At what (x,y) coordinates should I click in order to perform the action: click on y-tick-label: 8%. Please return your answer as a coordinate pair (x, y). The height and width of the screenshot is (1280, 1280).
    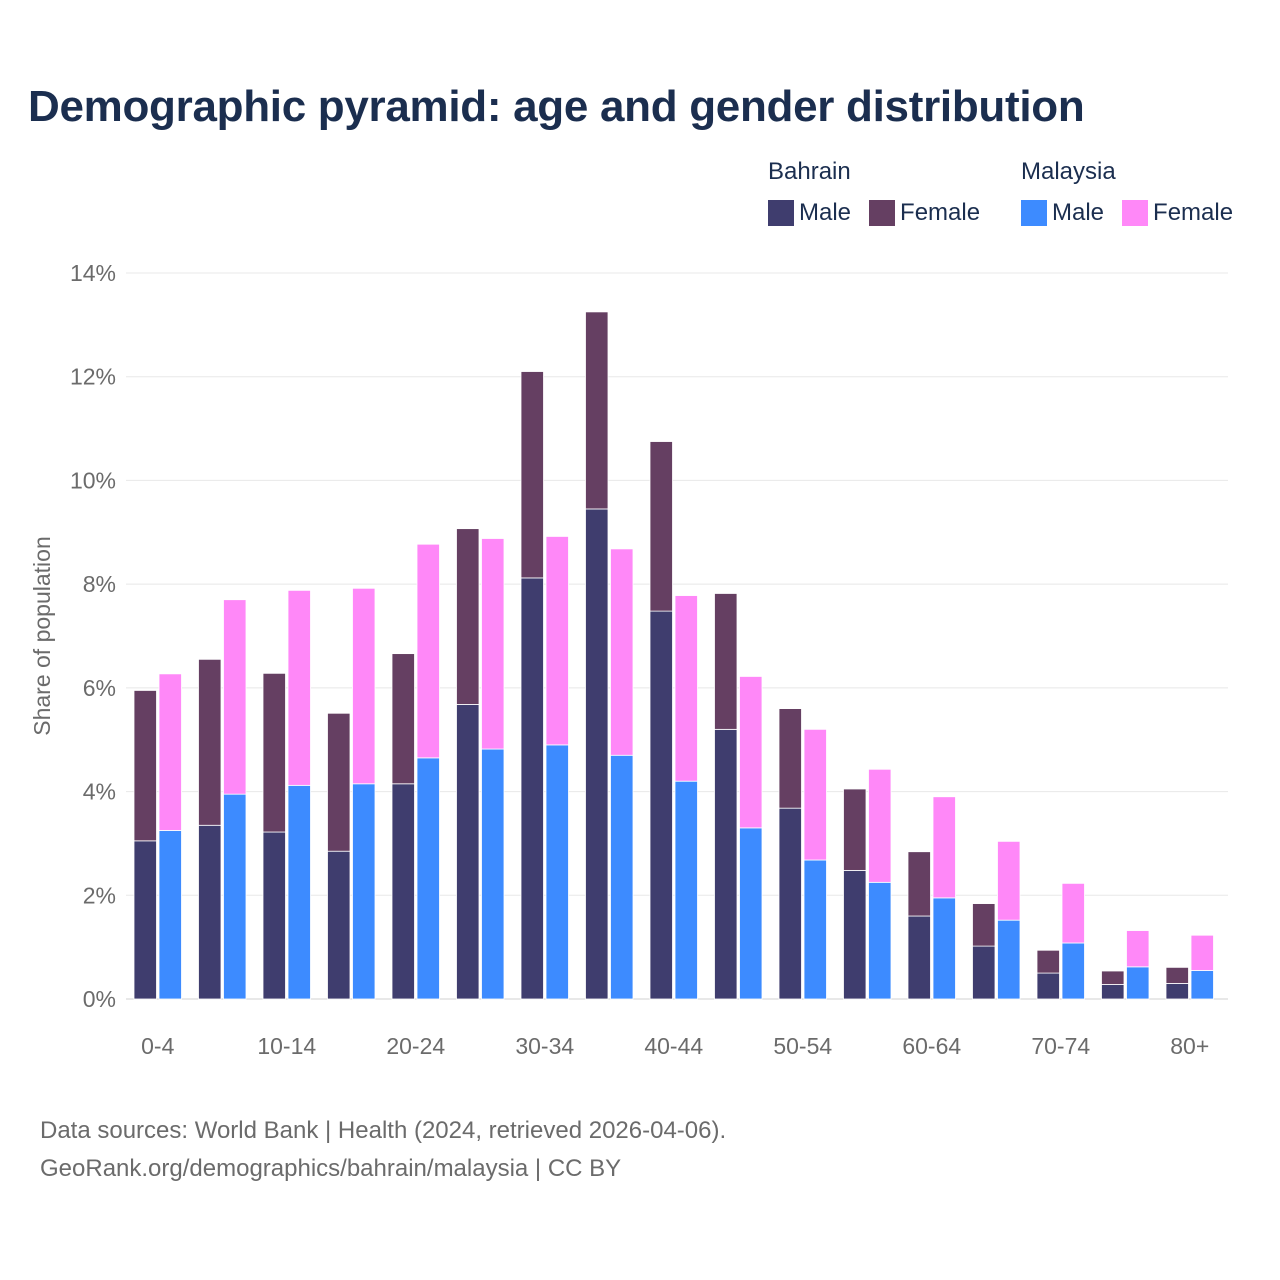
    Looking at the image, I should click on (99, 584).